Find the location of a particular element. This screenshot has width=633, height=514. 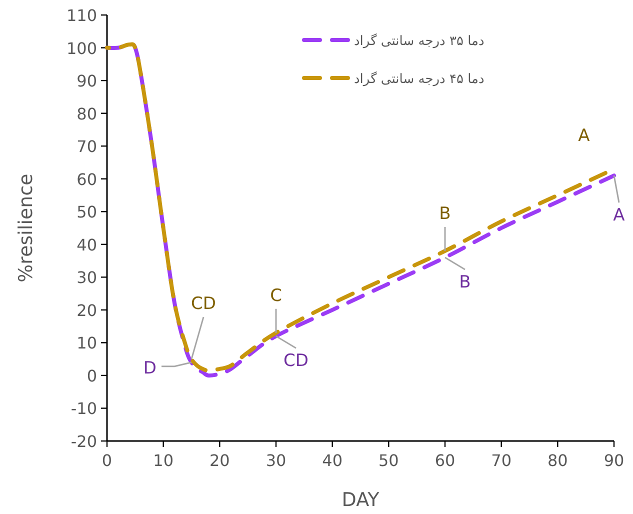

y-tick-label: 100 is located at coordinates (81, 48).